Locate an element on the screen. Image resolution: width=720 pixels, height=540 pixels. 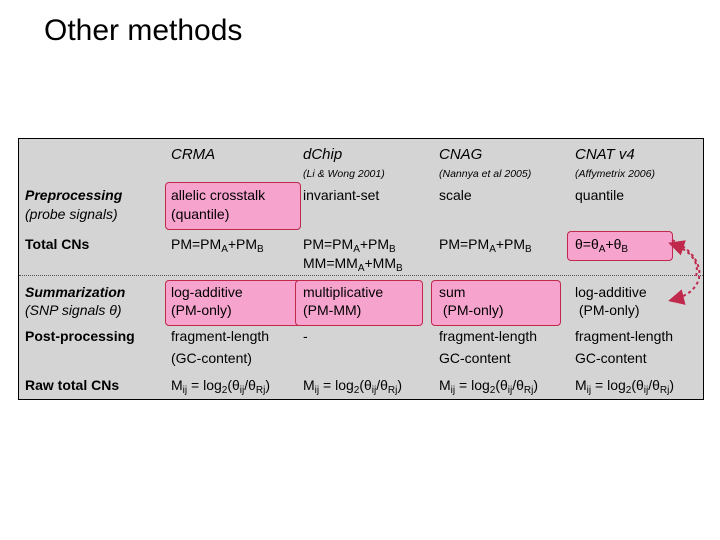
column-ref-cnat: (Affymetrix 2006) is located at coordinates (615, 174).